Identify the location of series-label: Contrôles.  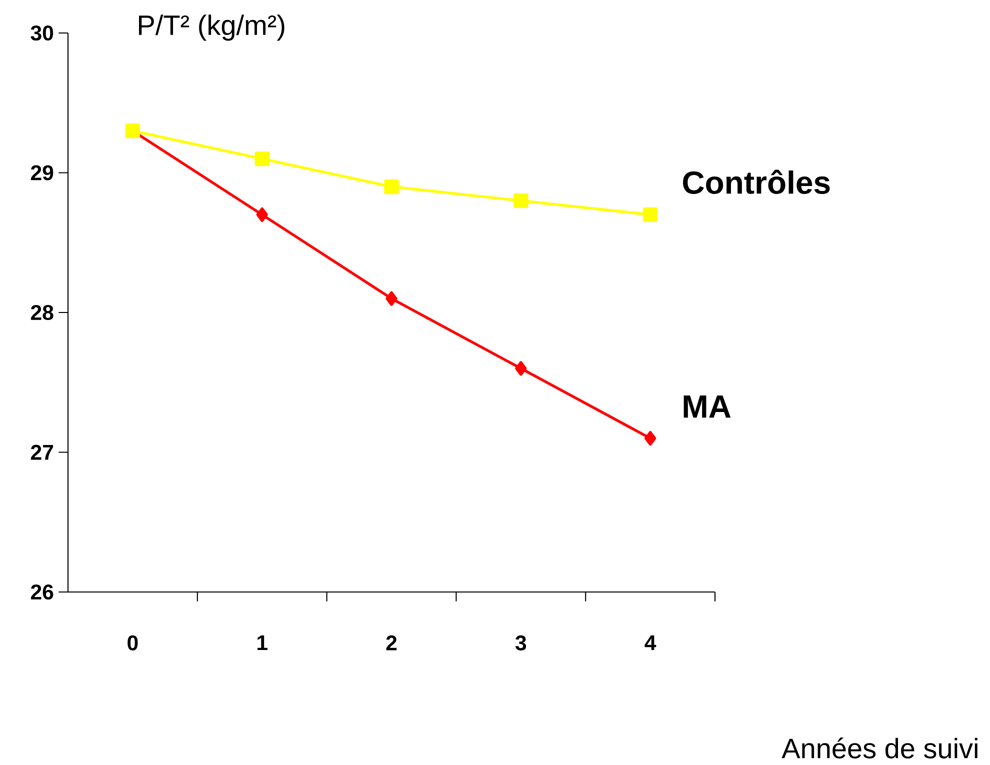
(756, 182).